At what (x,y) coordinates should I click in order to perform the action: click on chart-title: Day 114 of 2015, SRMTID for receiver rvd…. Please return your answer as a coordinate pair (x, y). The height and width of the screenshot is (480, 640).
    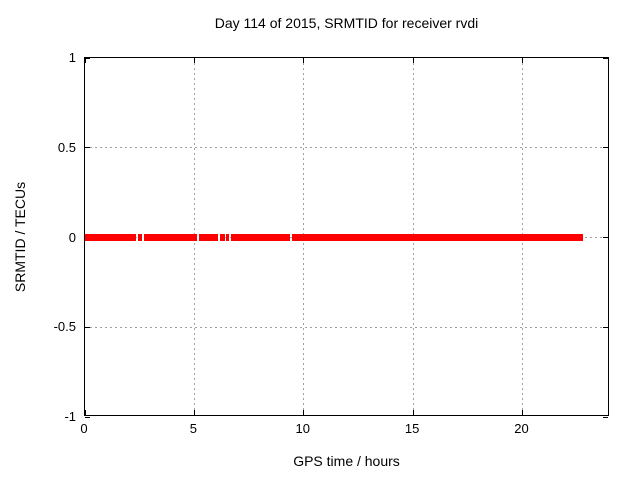
    Looking at the image, I should click on (346, 23).